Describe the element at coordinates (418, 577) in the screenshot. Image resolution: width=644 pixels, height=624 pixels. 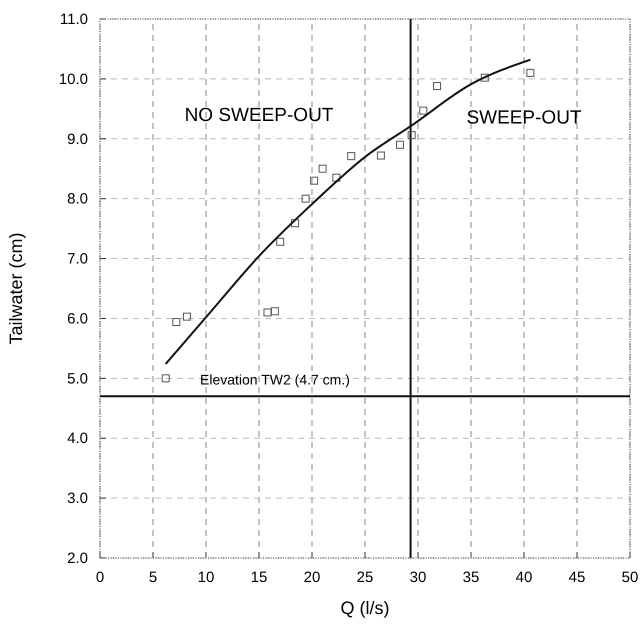
I see `x-tick-label: 30` at that location.